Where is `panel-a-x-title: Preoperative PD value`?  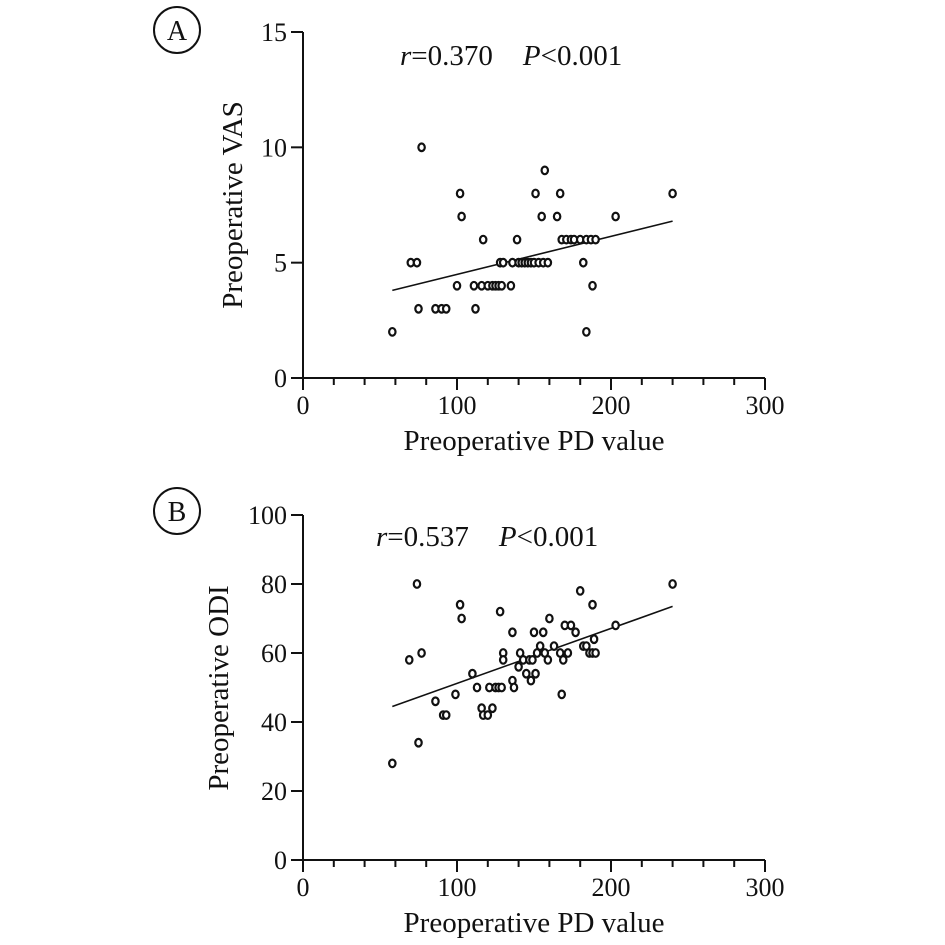 panel-a-x-title: Preoperative PD value is located at coordinates (534, 441).